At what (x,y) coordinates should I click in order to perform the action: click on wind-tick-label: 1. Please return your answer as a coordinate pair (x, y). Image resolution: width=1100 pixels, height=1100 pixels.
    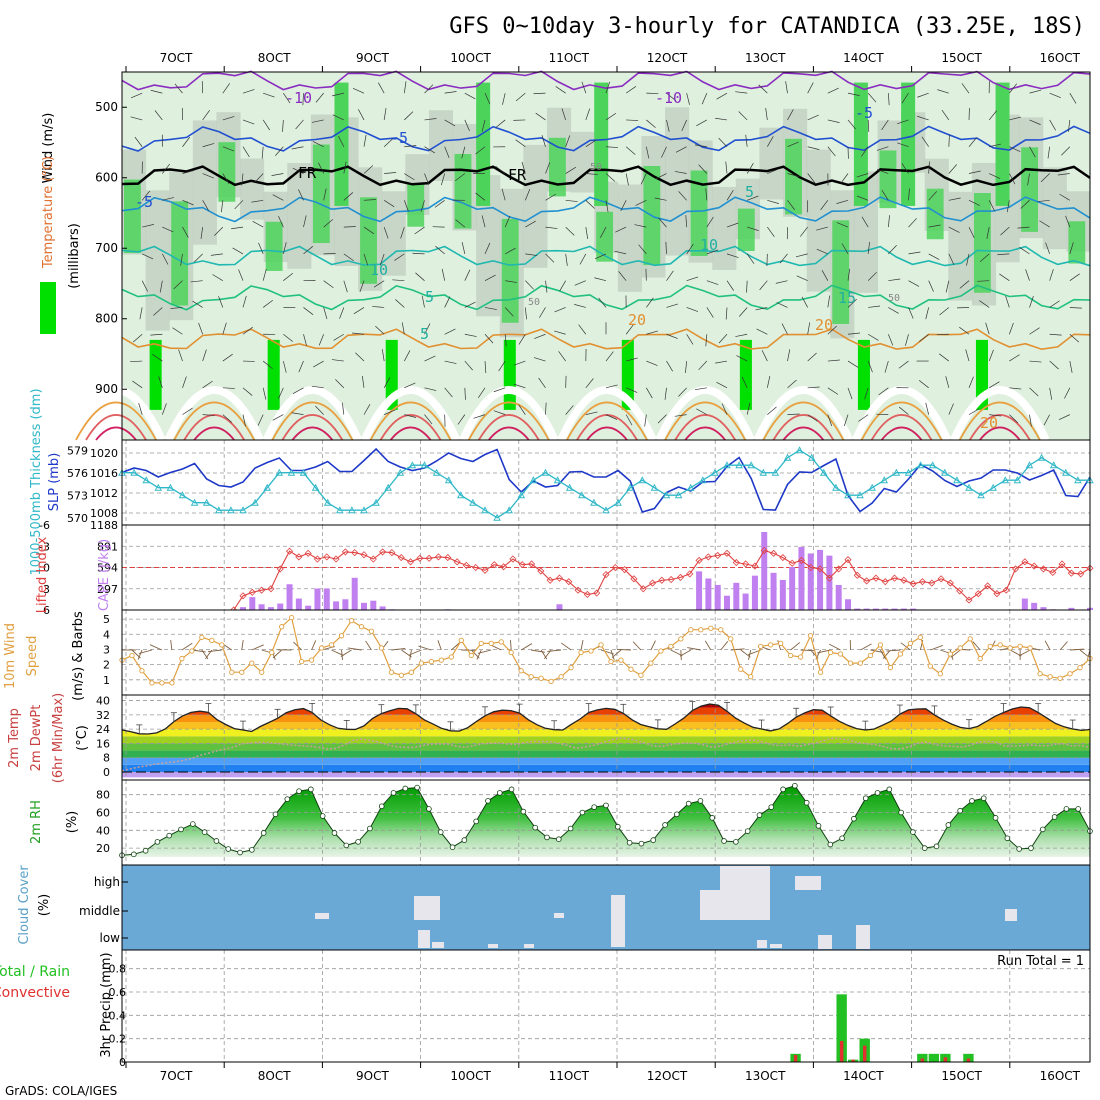
    Looking at the image, I should click on (106, 680).